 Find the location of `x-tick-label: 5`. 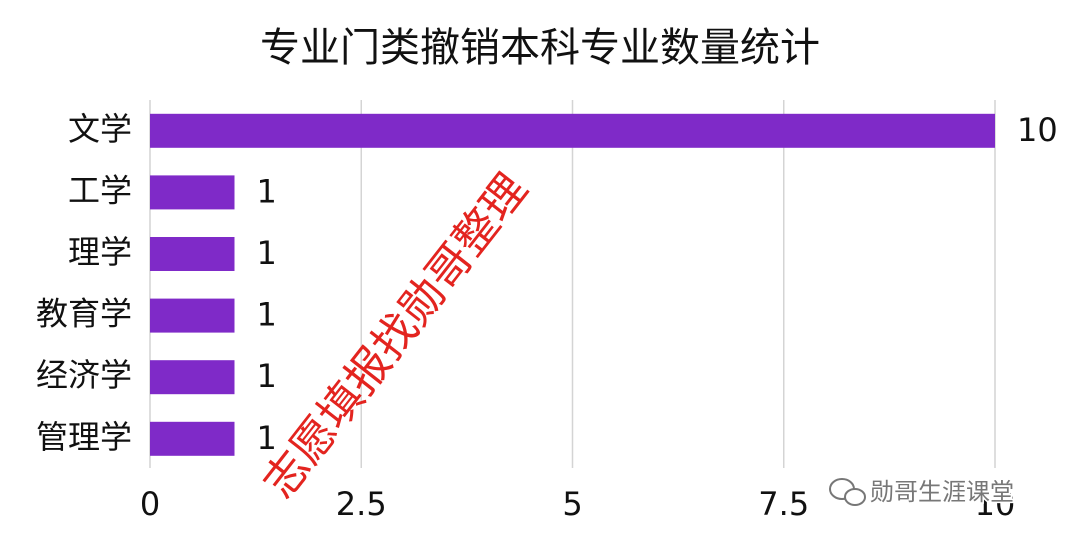

x-tick-label: 5 is located at coordinates (572, 504).